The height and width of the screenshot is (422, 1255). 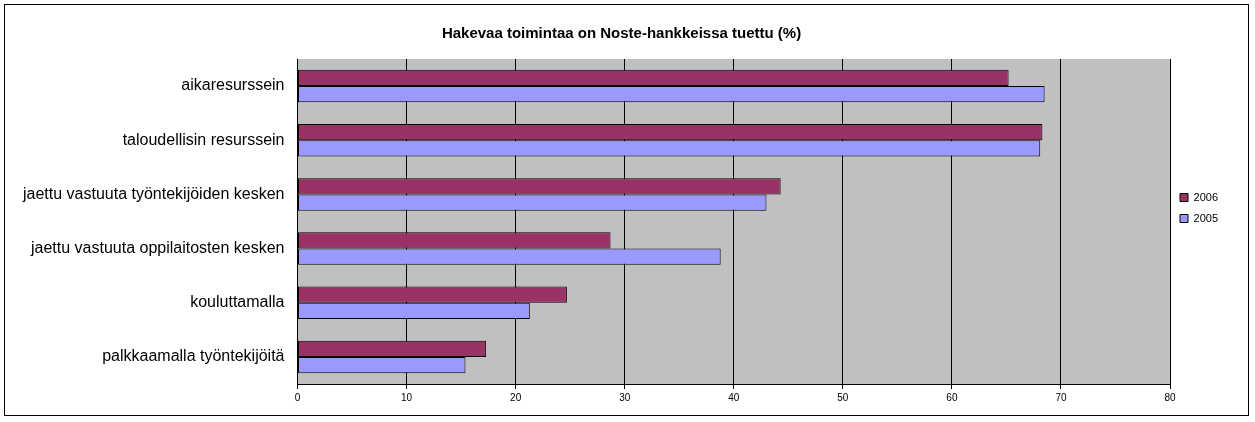 I want to click on x-tick-label: 20, so click(x=516, y=397).